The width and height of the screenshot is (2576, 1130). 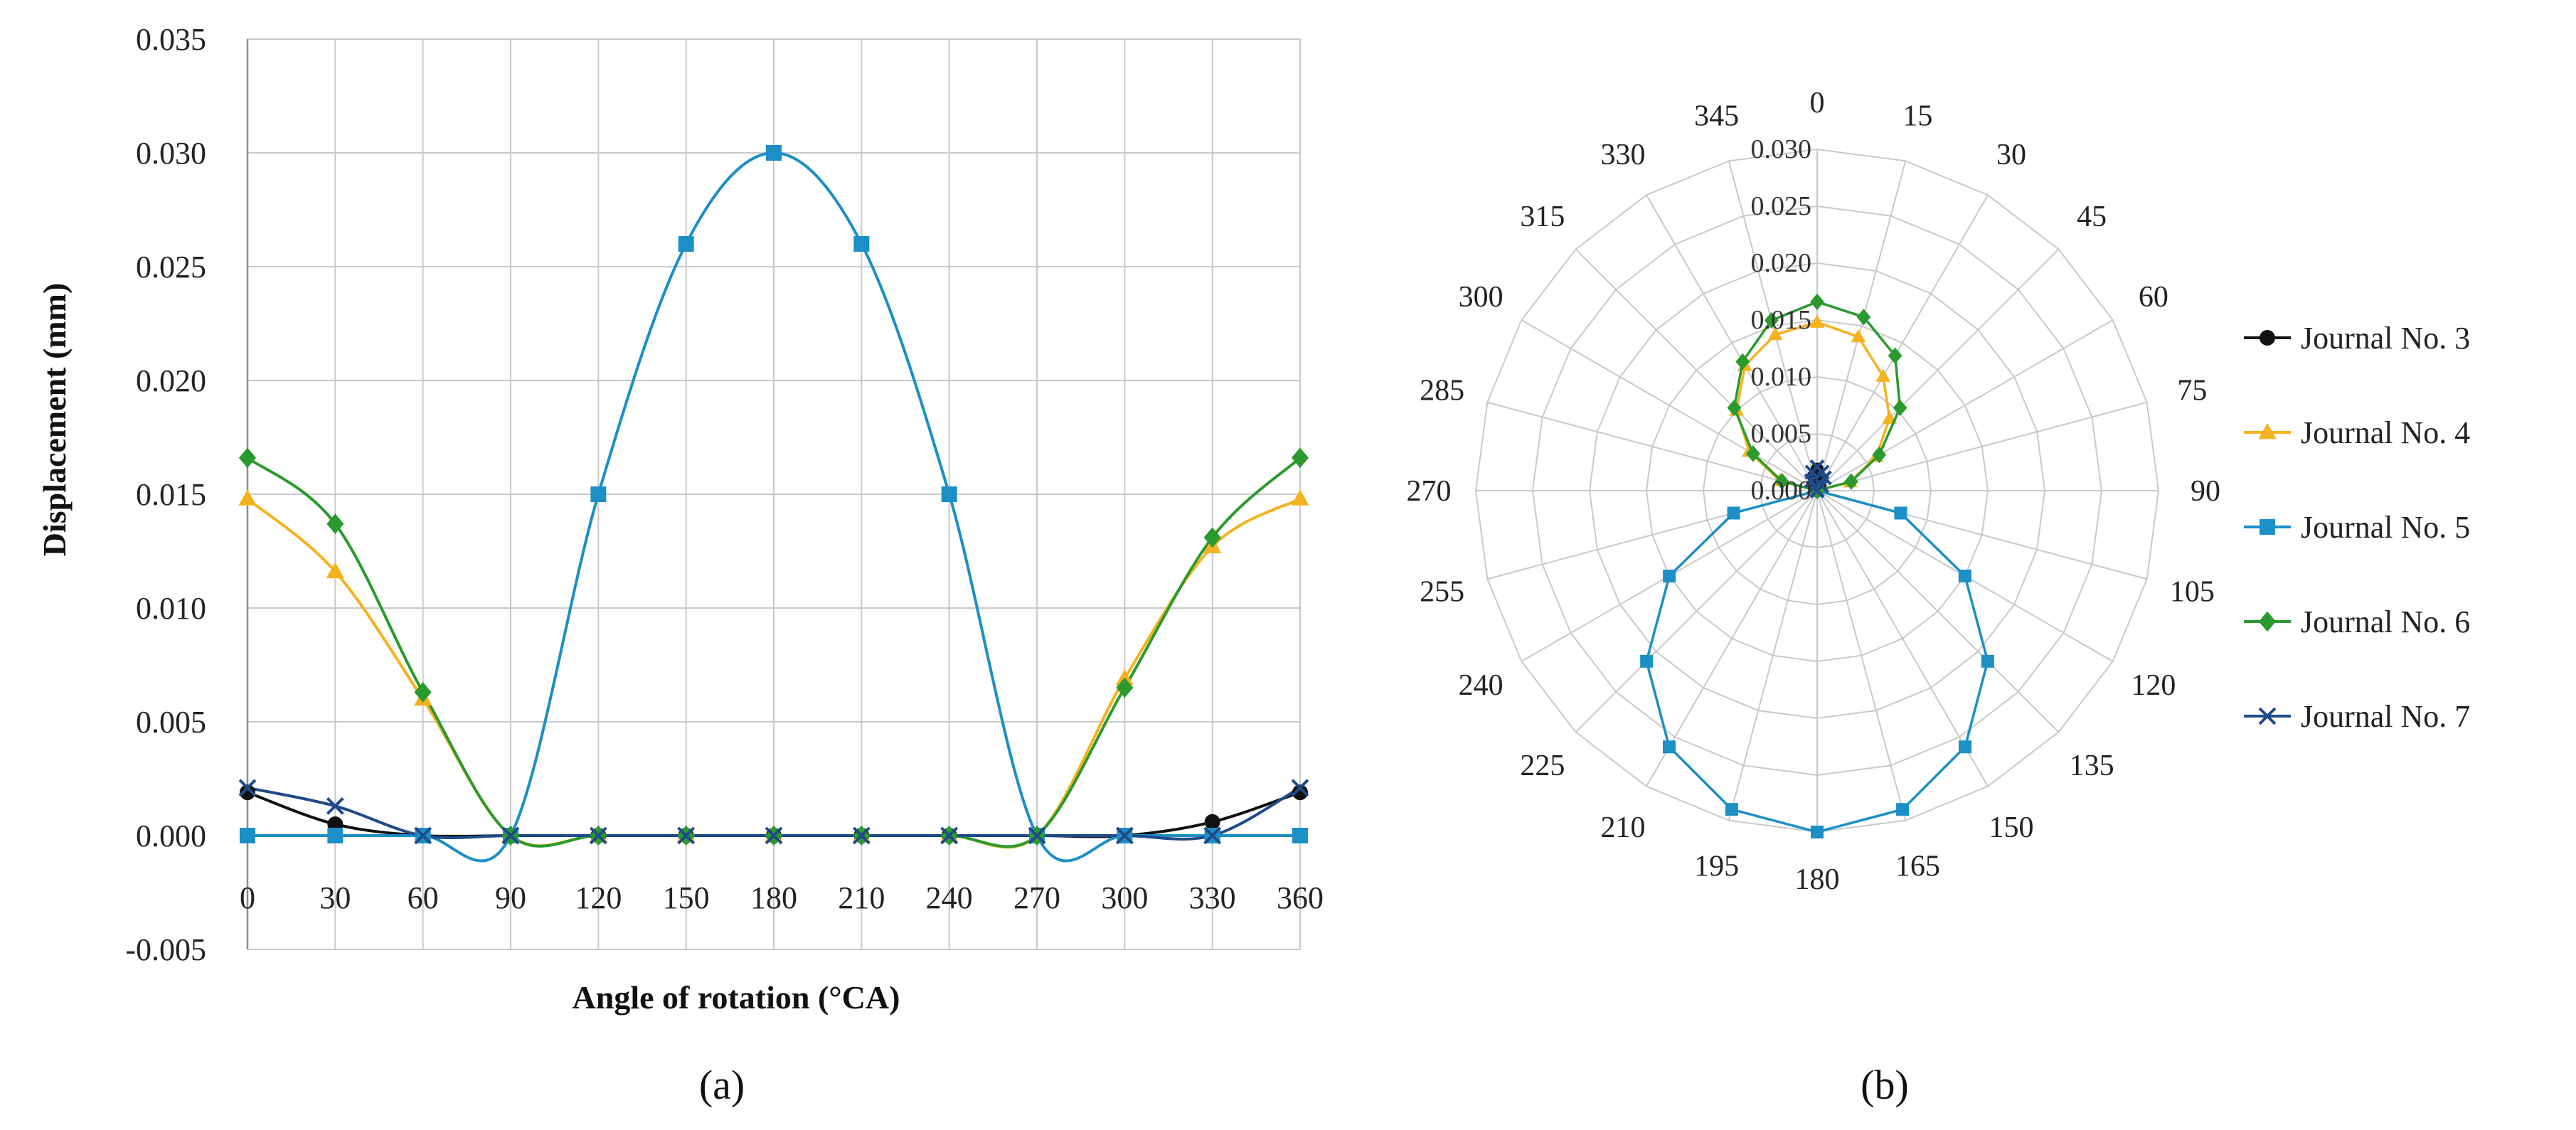 What do you see at coordinates (2385, 338) in the screenshot?
I see `legend-label-journal-no-3: Journal No. 3` at bounding box center [2385, 338].